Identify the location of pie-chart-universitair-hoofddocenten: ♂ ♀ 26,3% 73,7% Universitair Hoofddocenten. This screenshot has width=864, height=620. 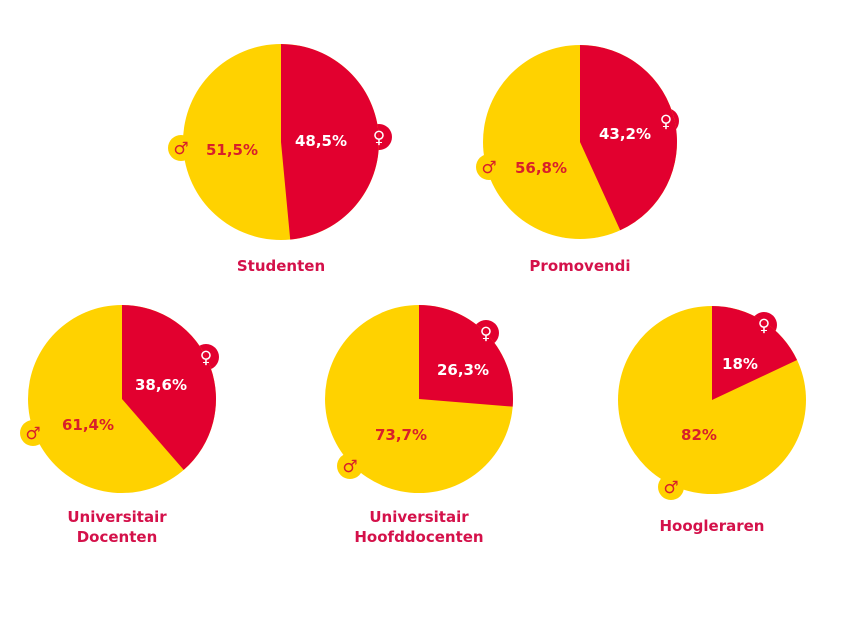
(419, 425).